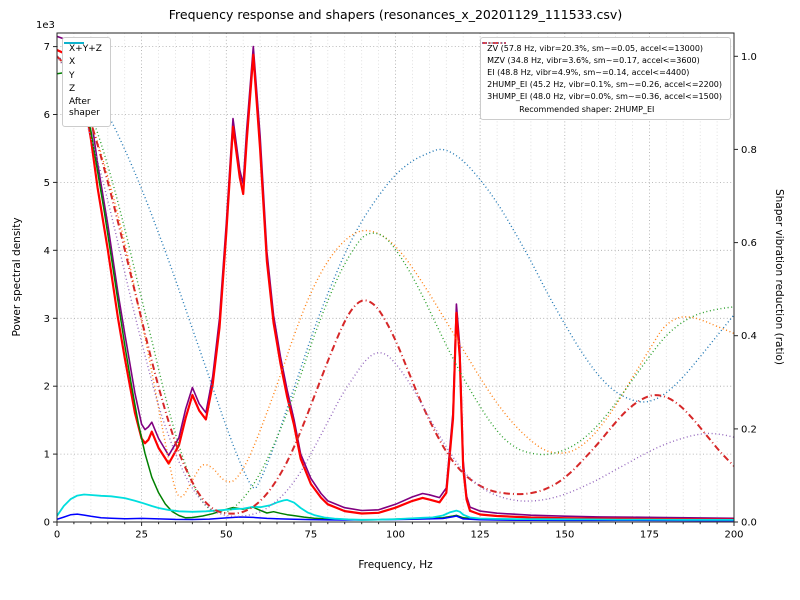  What do you see at coordinates (749, 57) in the screenshot?
I see `y-right-tick-label: 1.0` at bounding box center [749, 57].